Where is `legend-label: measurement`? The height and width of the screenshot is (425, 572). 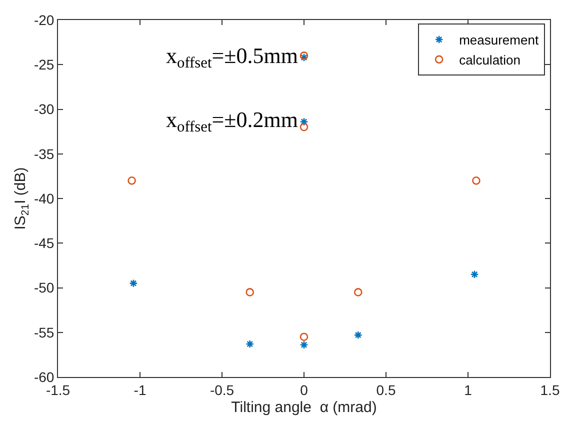 legend-label: measurement is located at coordinates (499, 40).